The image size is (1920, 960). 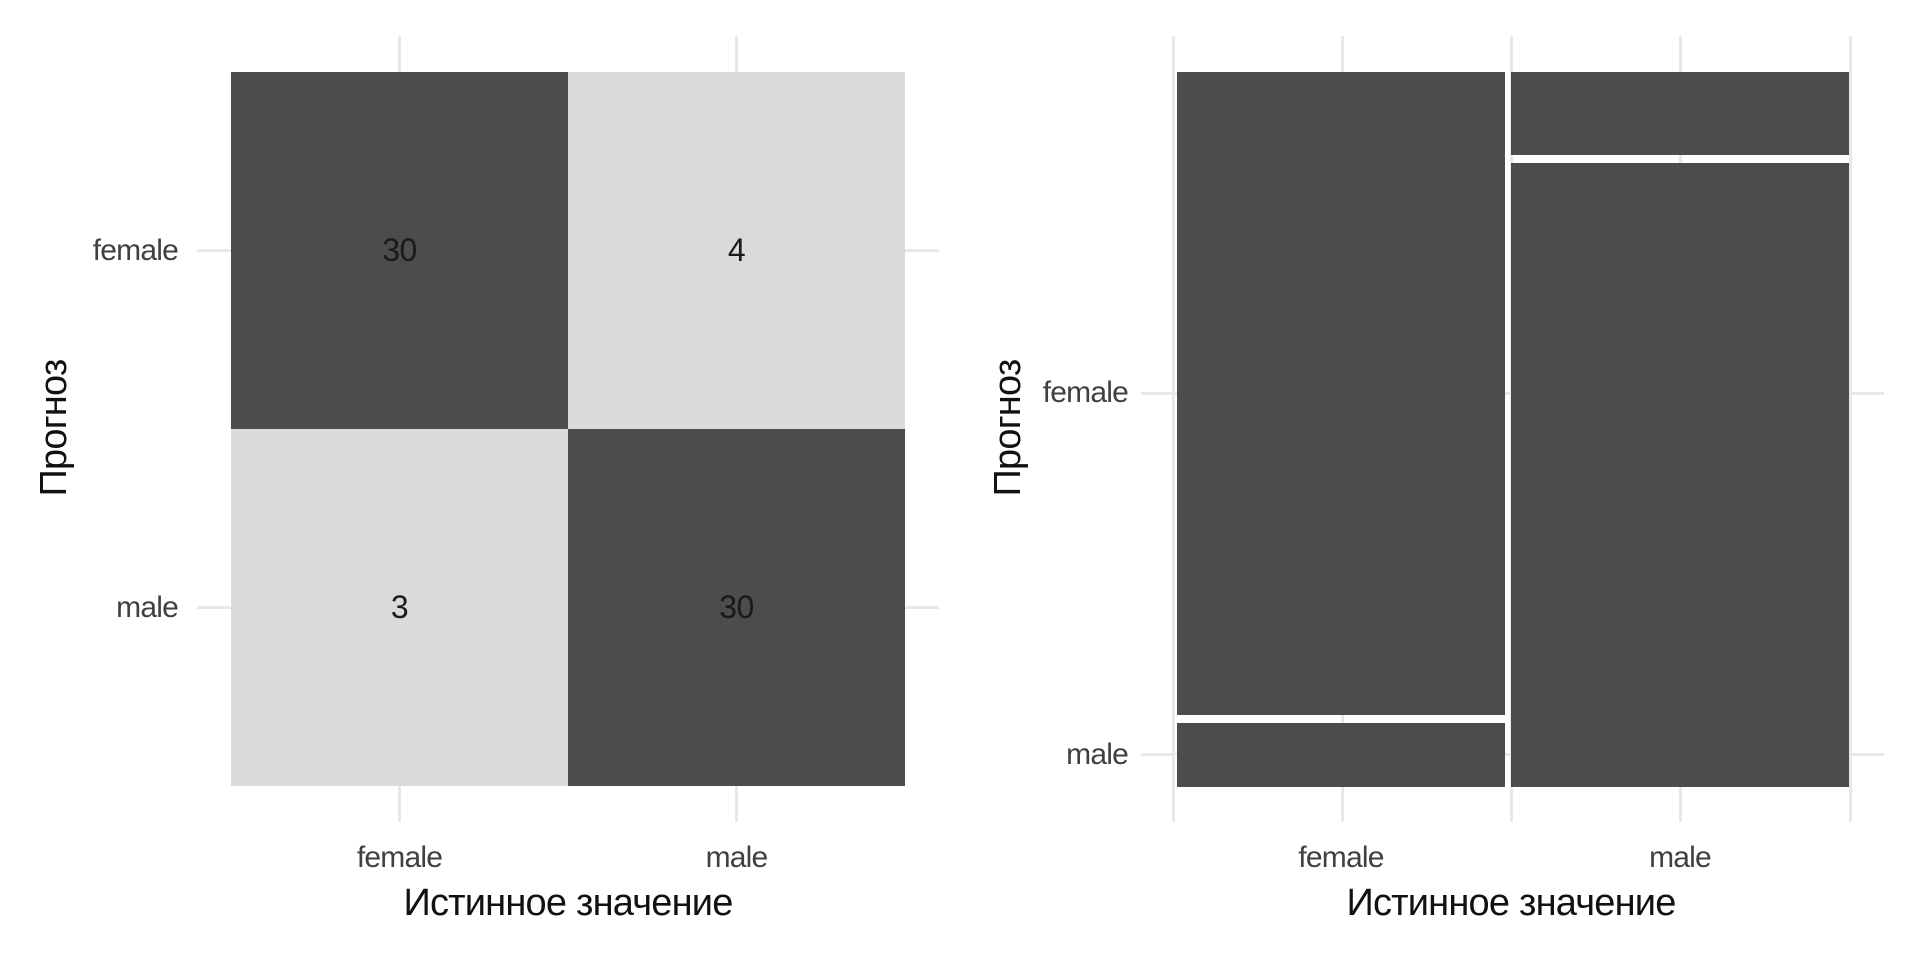 I want to click on confusion-tile-male-male: 30, so click(x=736, y=607).